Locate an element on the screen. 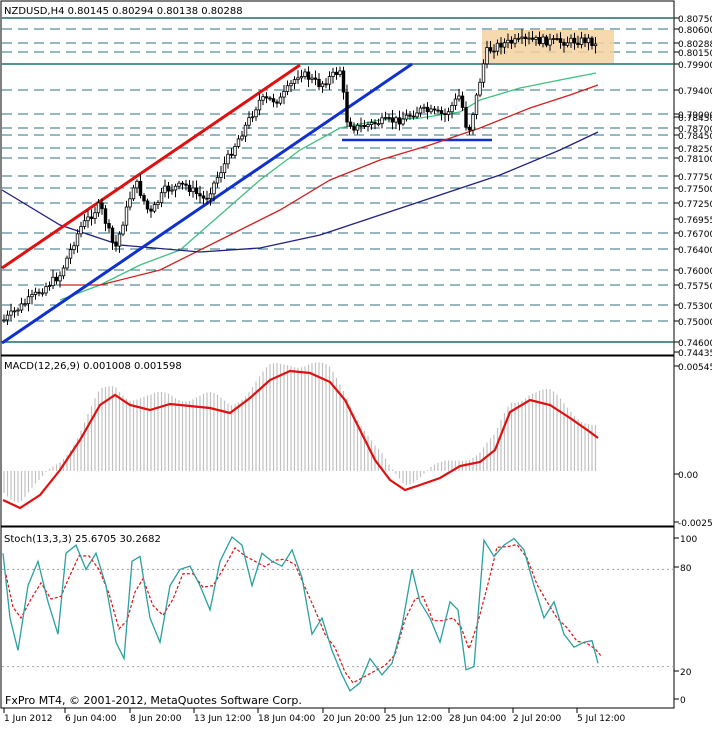 The width and height of the screenshot is (712, 729). stoch-scale-label: 0 is located at coordinates (683, 701).